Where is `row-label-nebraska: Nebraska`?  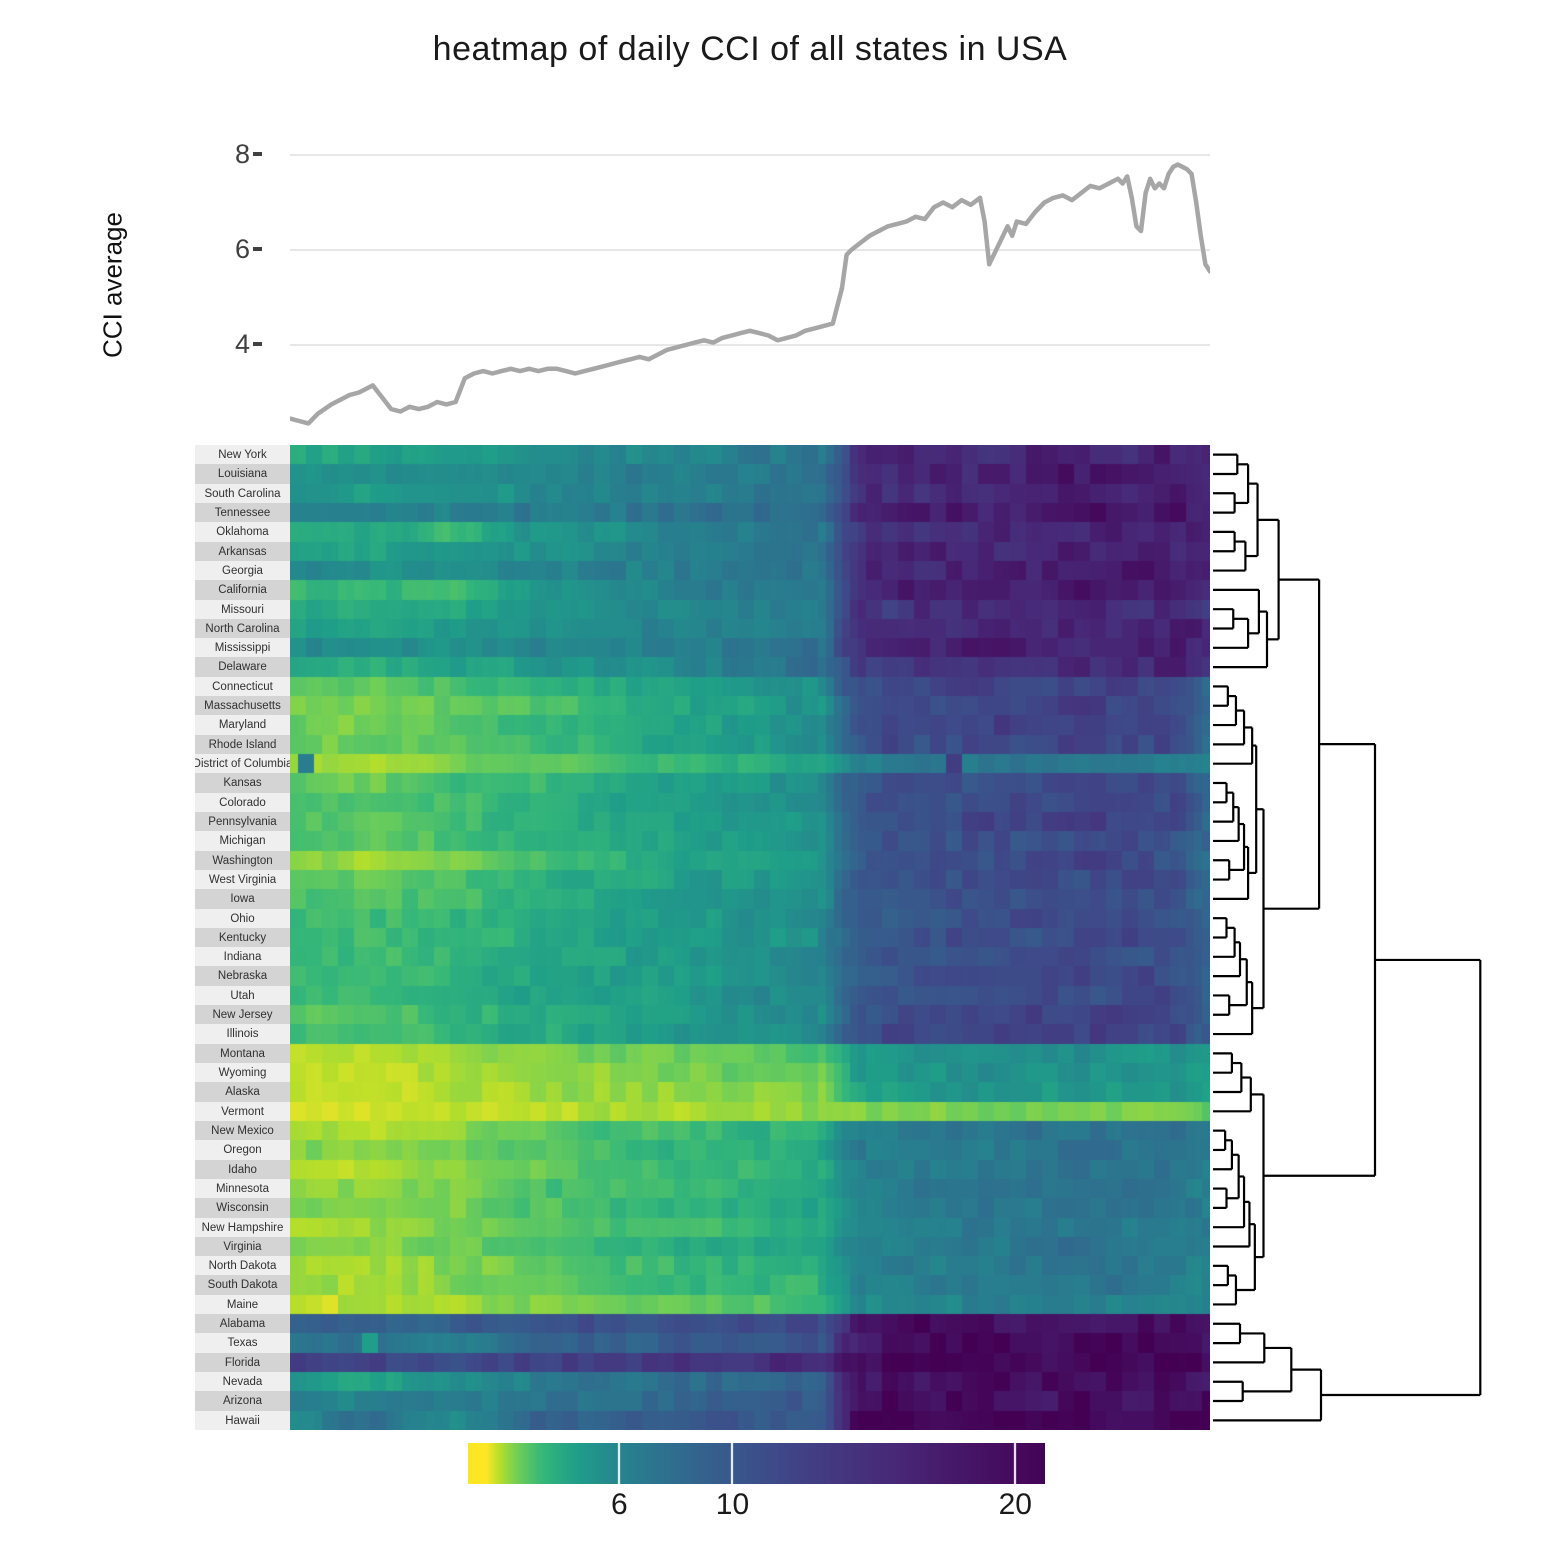 row-label-nebraska: Nebraska is located at coordinates (242, 976).